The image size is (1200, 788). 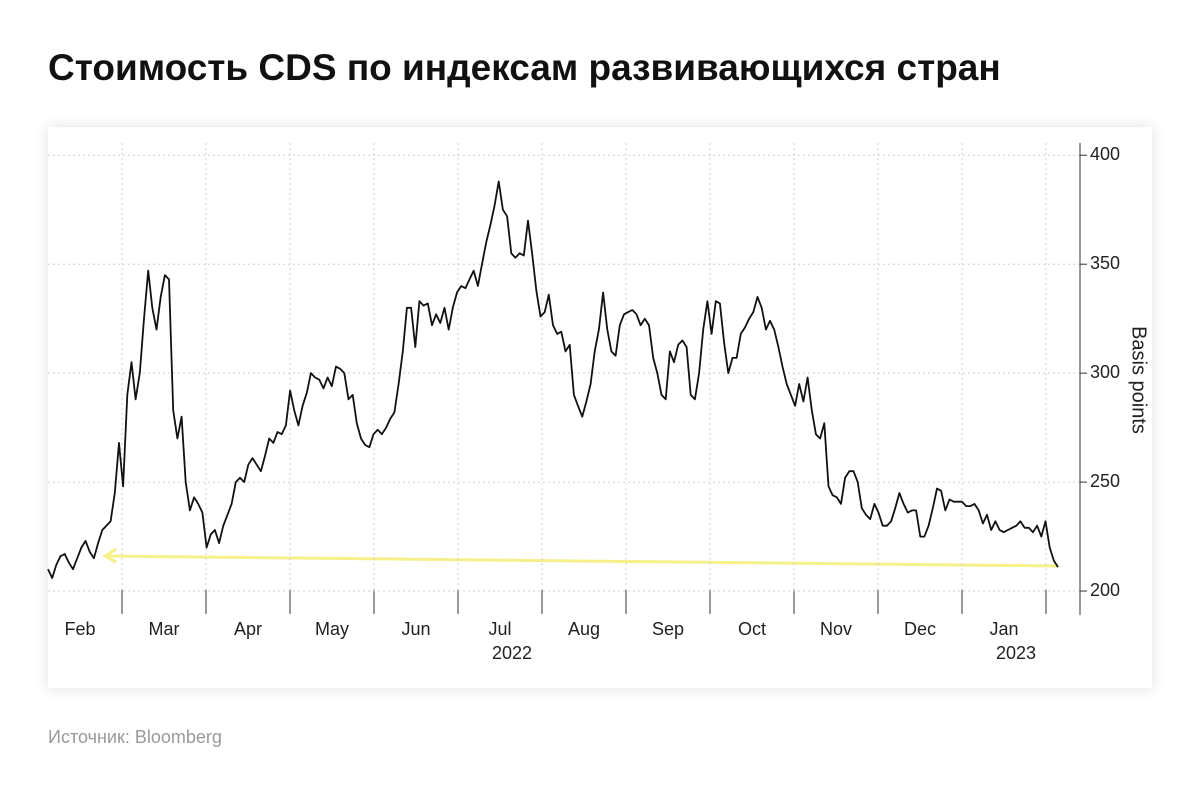 I want to click on highlight-arrow, so click(x=581, y=561).